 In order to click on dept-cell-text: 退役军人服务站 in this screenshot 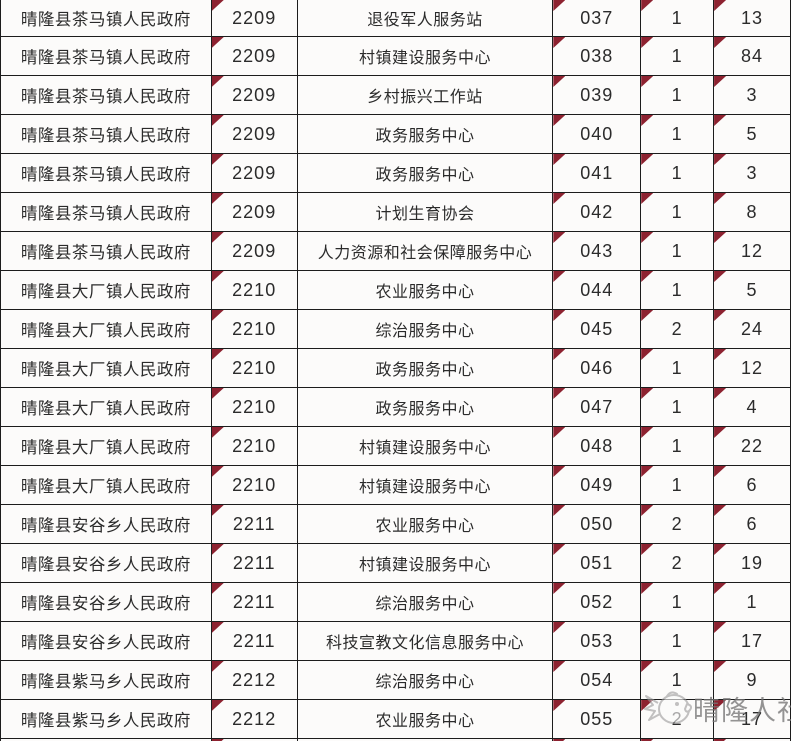, I will do `click(425, 20)`.